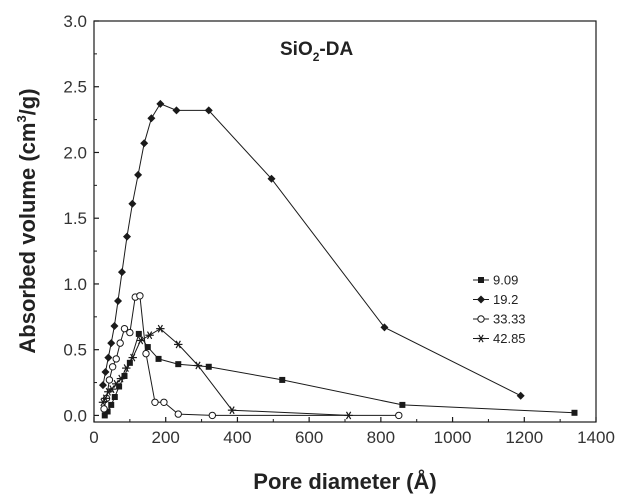 Image resolution: width=619 pixels, height=497 pixels. I want to click on y-axis-title: Absorbed volume (cm3/g), so click(27, 220).